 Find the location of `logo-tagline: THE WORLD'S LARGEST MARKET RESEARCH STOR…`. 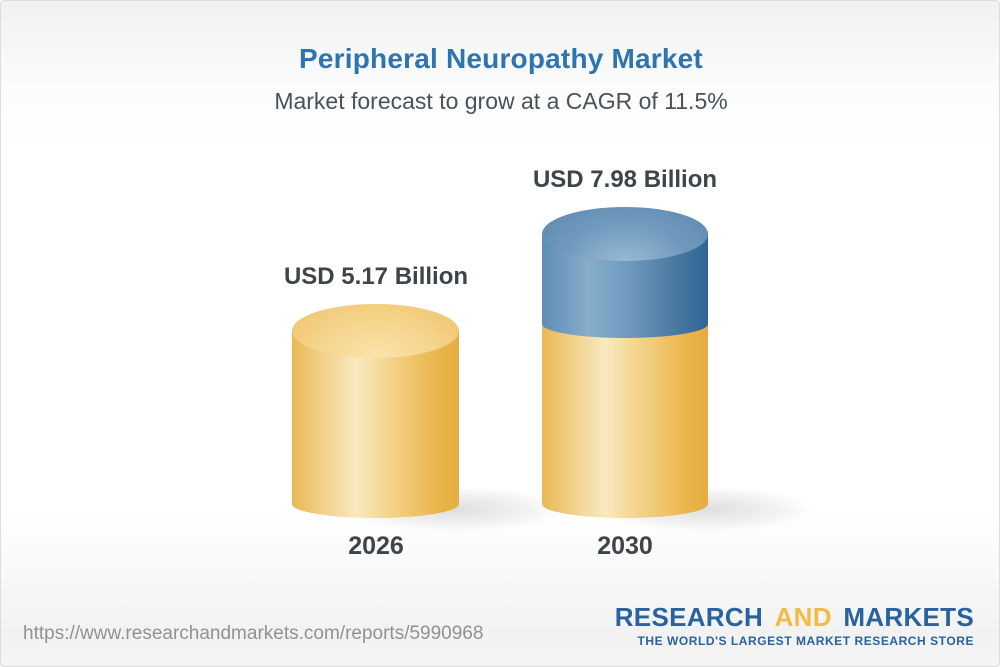

logo-tagline: THE WORLD'S LARGEST MARKET RESEARCH STOR… is located at coordinates (805, 640).